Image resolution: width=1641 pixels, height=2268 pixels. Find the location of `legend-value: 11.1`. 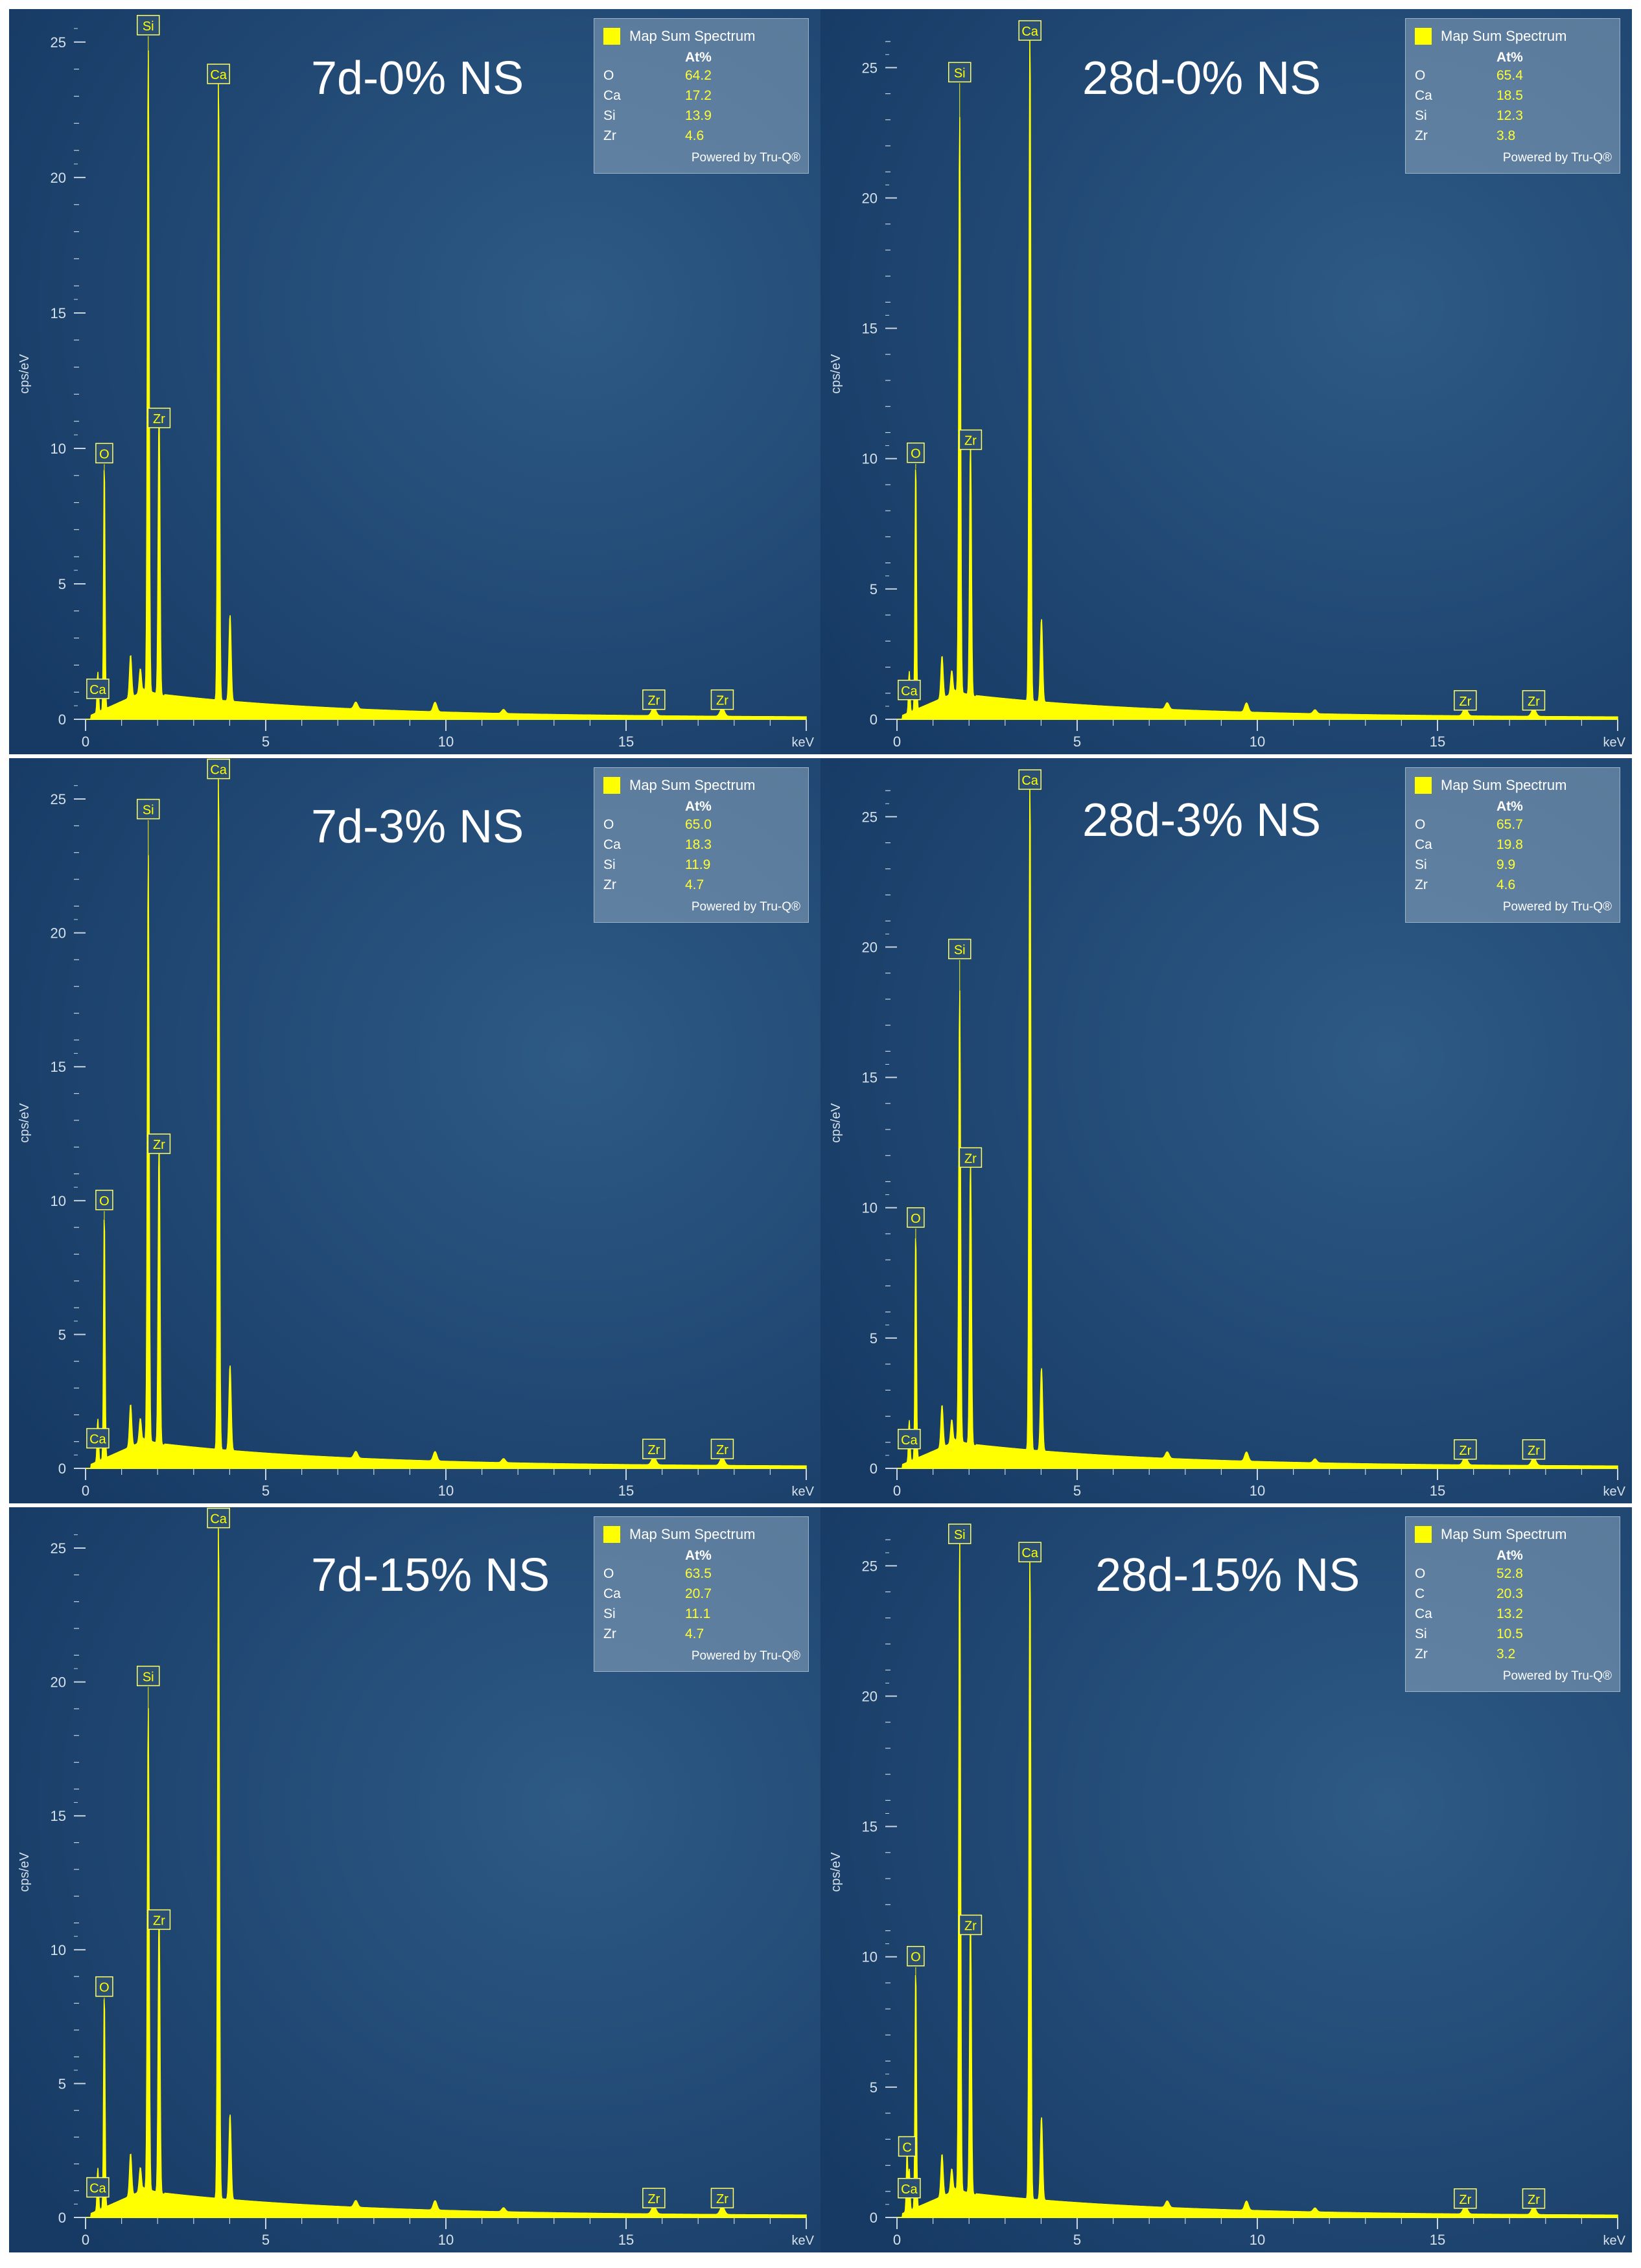

legend-value: 11.1 is located at coordinates (698, 1614).